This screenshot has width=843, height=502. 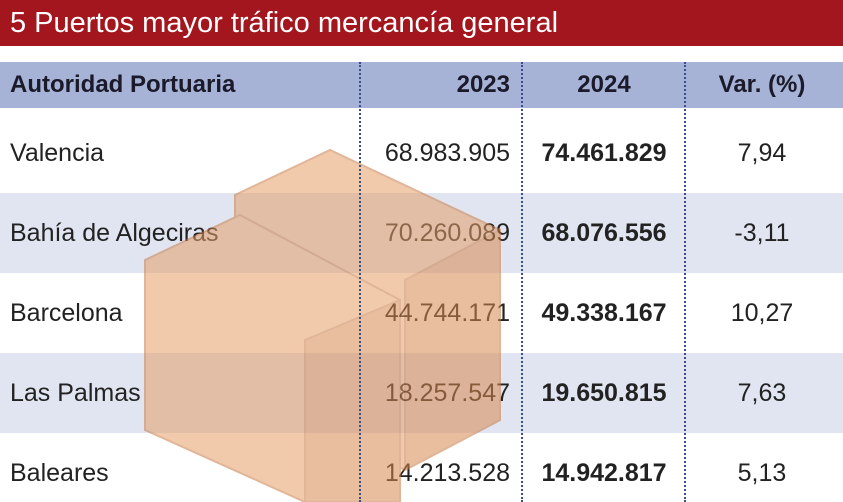 I want to click on column-header: 2024, so click(x=604, y=84).